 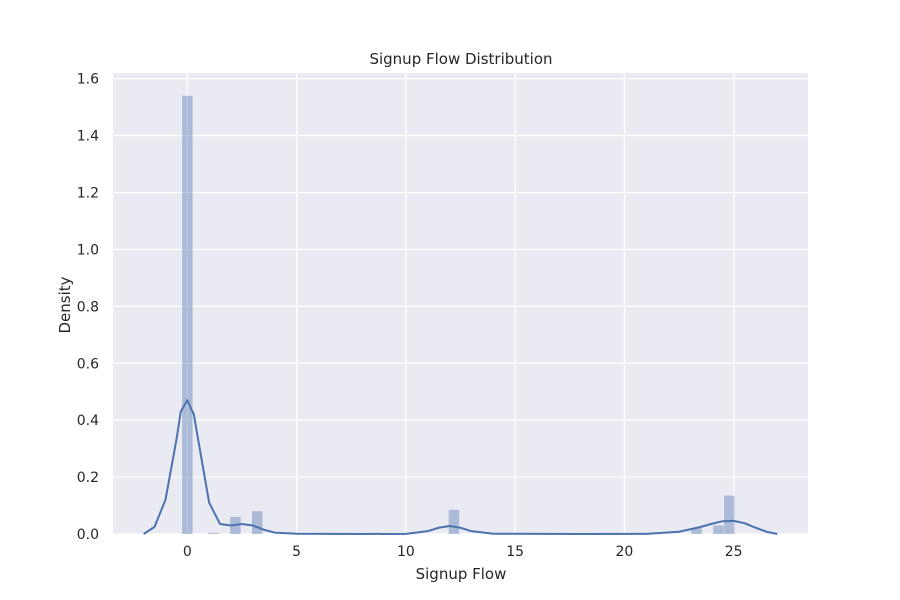 I want to click on y-tick-label: 0.4, so click(x=88, y=421).